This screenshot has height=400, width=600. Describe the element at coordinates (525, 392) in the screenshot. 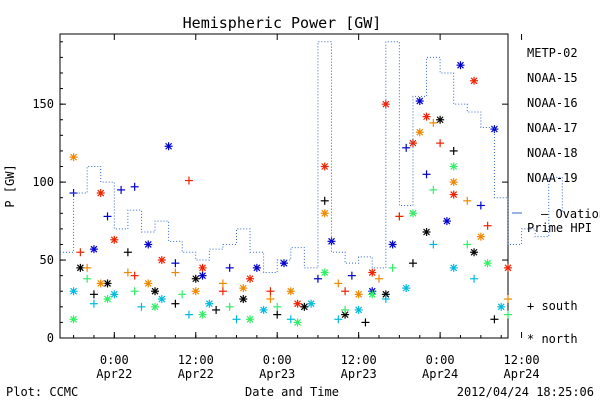

I see `timestamp: 2012/04/24 18:25:06` at that location.